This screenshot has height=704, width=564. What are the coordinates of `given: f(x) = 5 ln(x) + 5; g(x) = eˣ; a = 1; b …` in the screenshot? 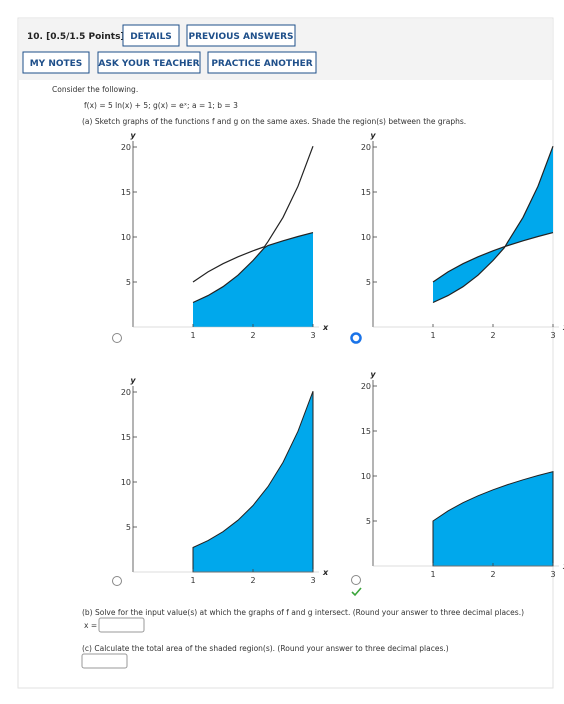 It's located at (161, 105).